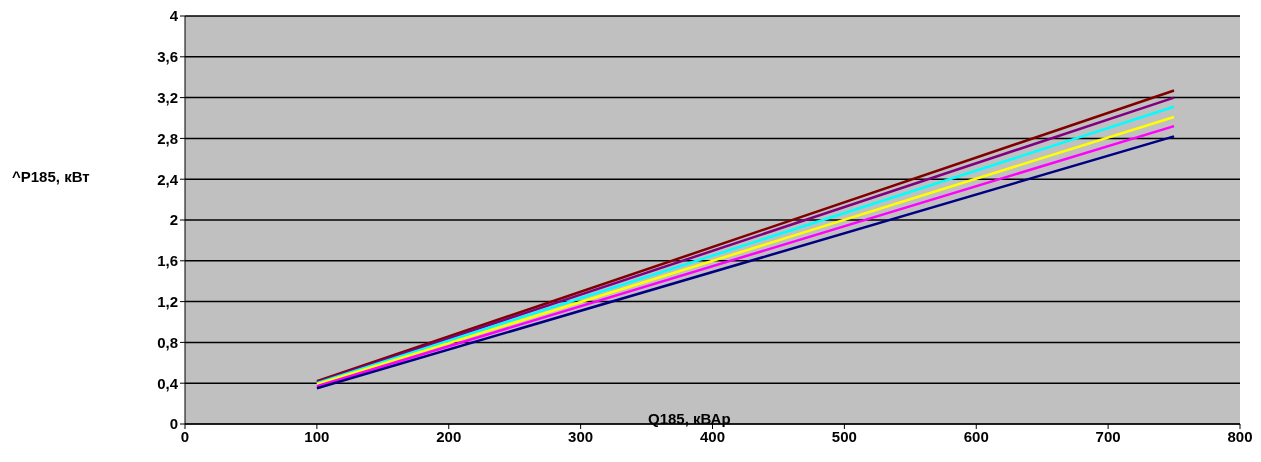 Image resolution: width=1261 pixels, height=462 pixels. I want to click on y-tick-label: 1,2, so click(167, 301).